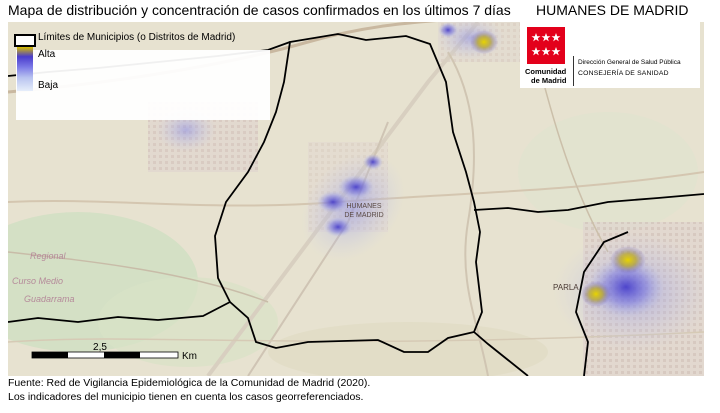 Image resolution: width=720 pixels, height=413 pixels. What do you see at coordinates (25, 40) in the screenshot?
I see `boundary-swatch` at bounding box center [25, 40].